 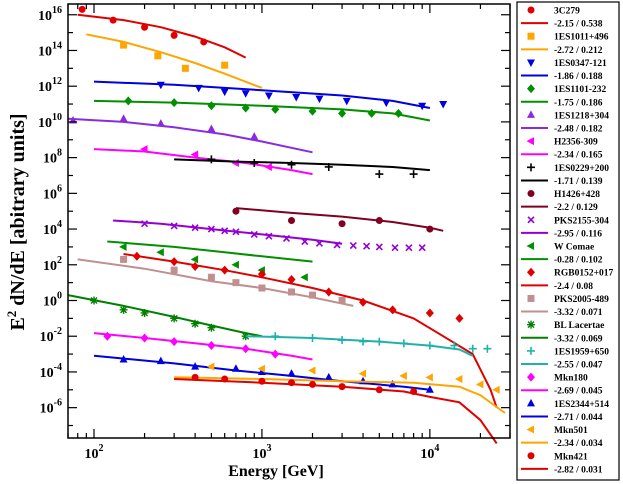 I want to click on legend-series-name: Mkn501, so click(x=571, y=431).